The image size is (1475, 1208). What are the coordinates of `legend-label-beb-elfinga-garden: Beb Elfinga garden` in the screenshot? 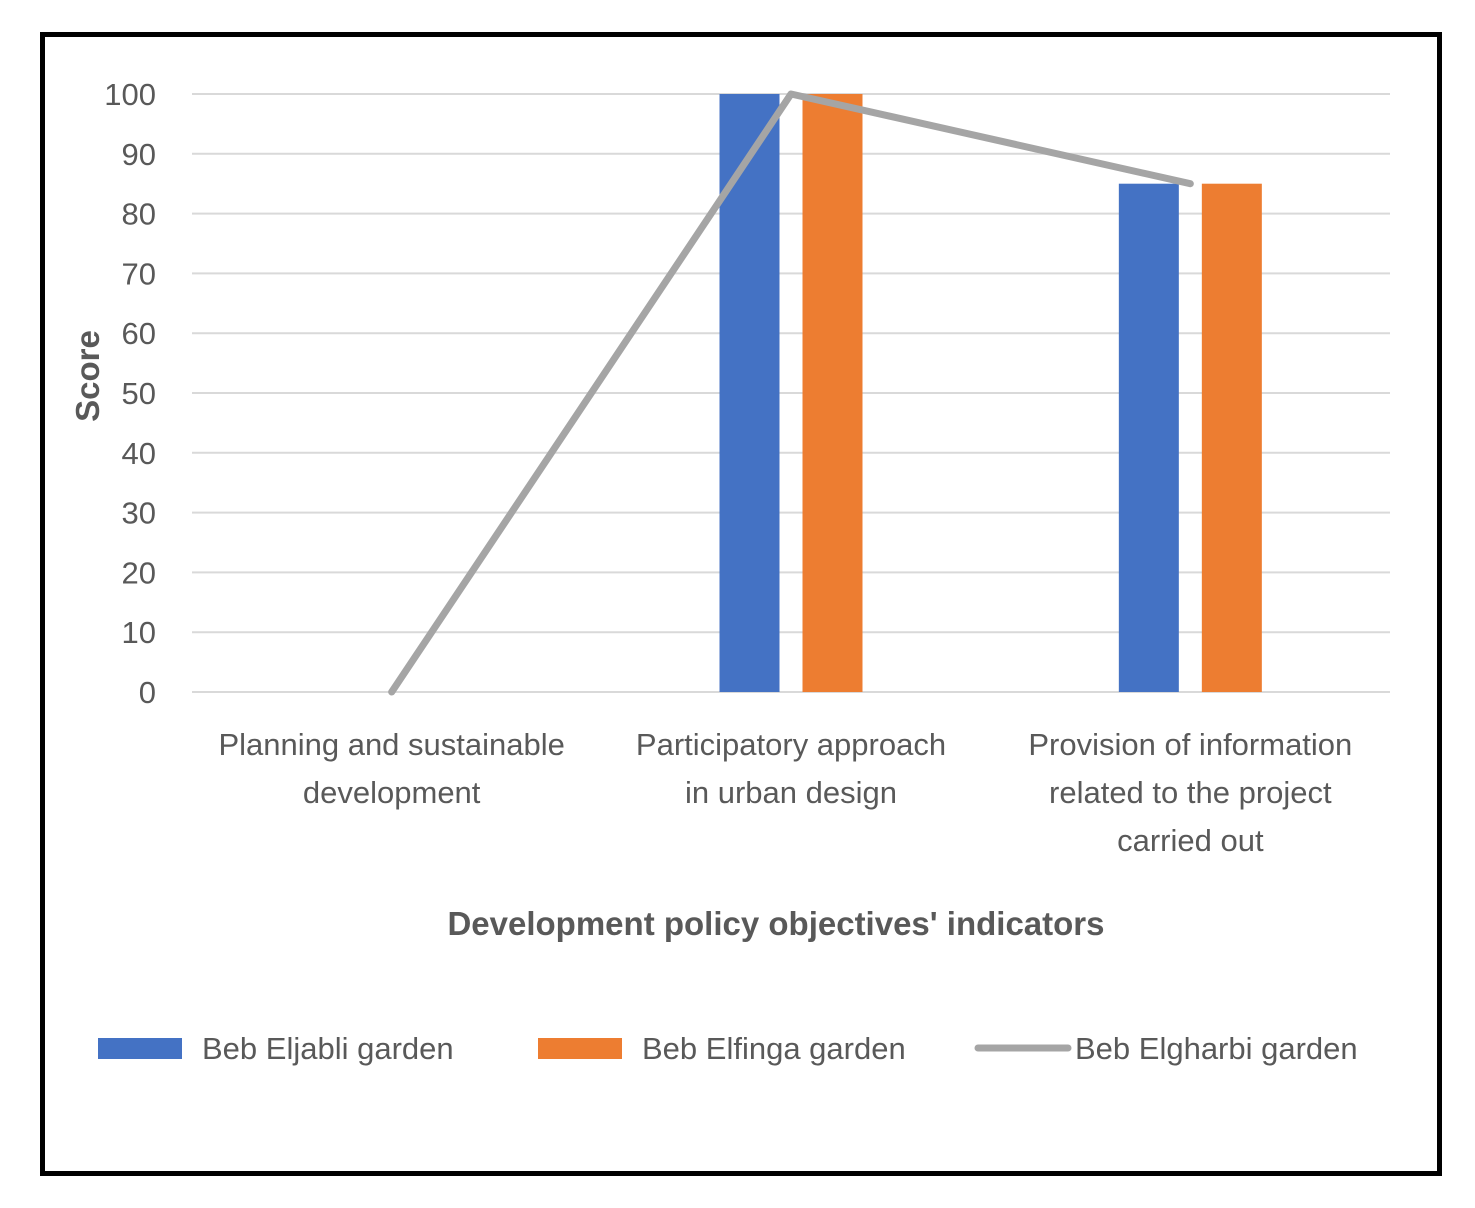 It's located at (774, 1048).